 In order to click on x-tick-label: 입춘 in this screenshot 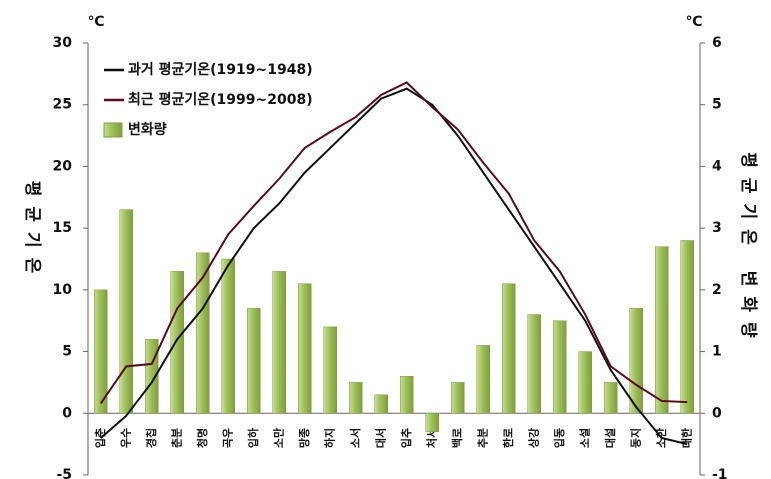, I will do `click(100, 438)`.